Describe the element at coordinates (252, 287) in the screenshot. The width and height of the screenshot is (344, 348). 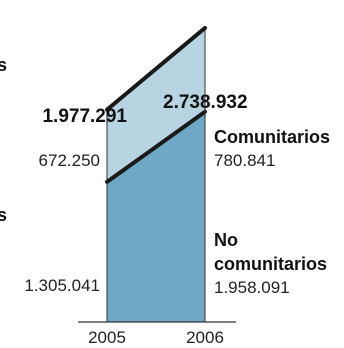
I see `value-label-no-comunitarios-2006: 1.958.091` at that location.